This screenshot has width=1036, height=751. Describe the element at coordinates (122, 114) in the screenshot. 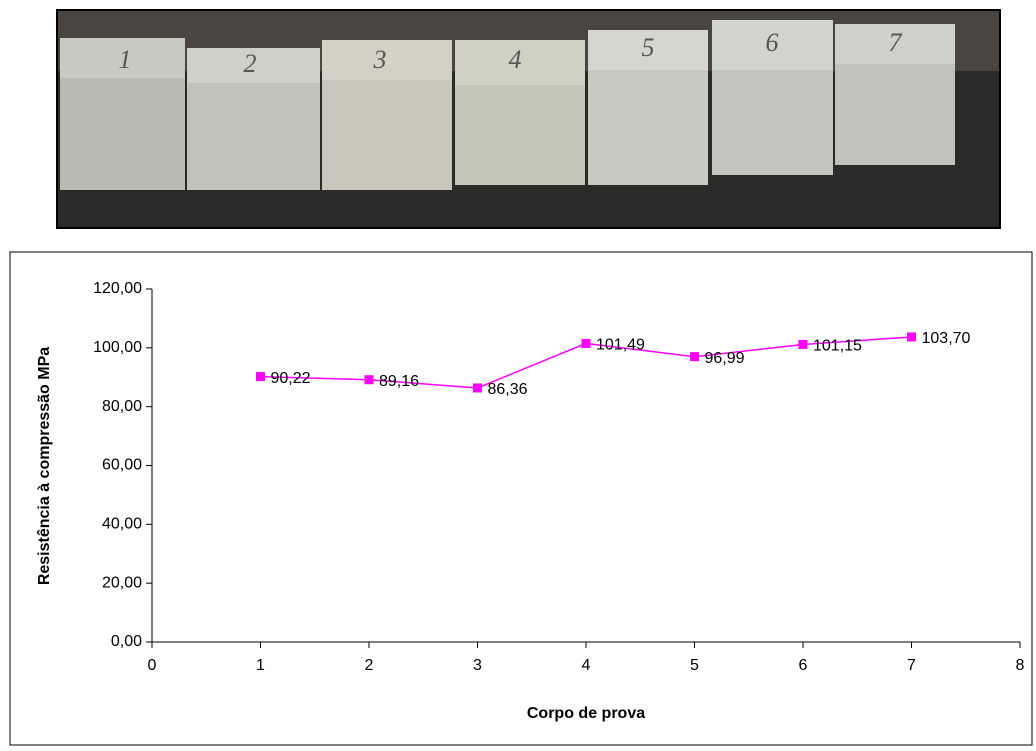

I see `cube: 1` at that location.